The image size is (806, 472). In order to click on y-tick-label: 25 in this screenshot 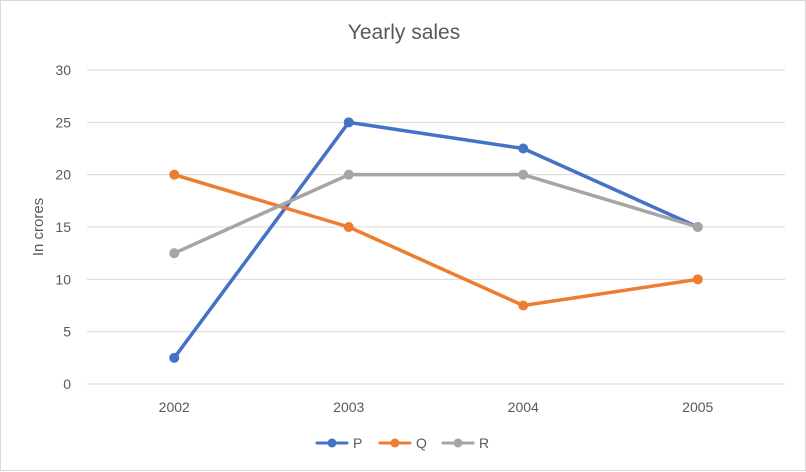, I will do `click(63, 122)`.